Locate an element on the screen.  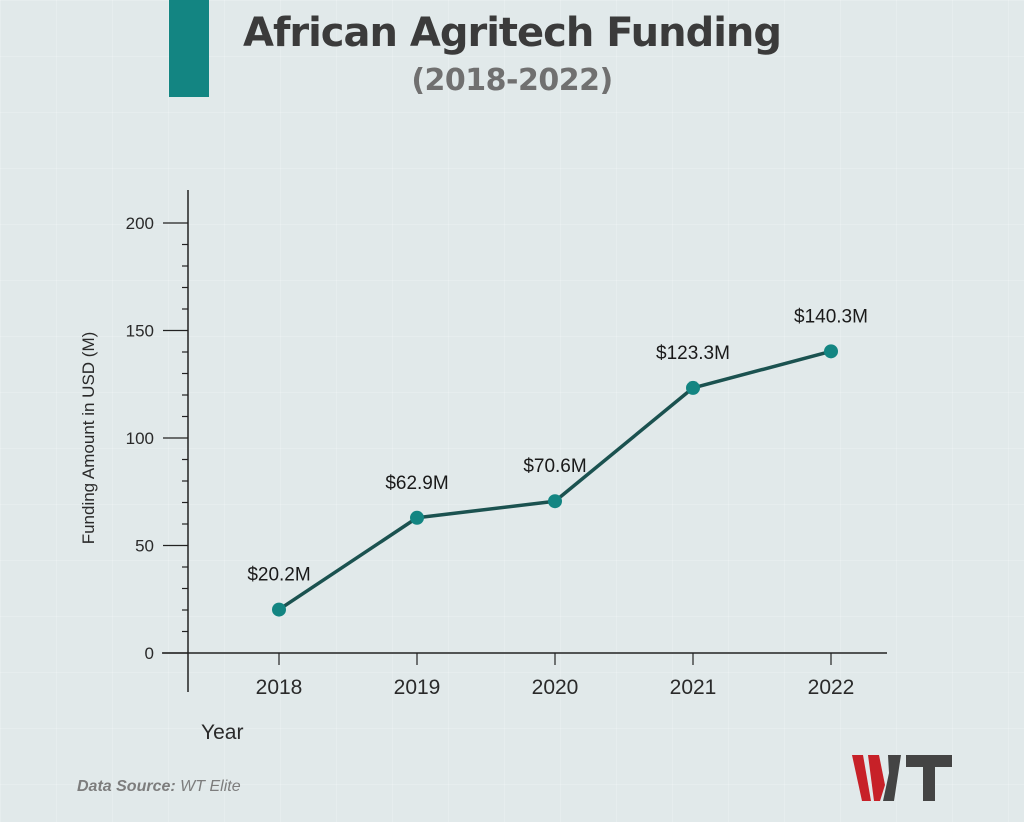
y-tick-label: 150 is located at coordinates (140, 331).